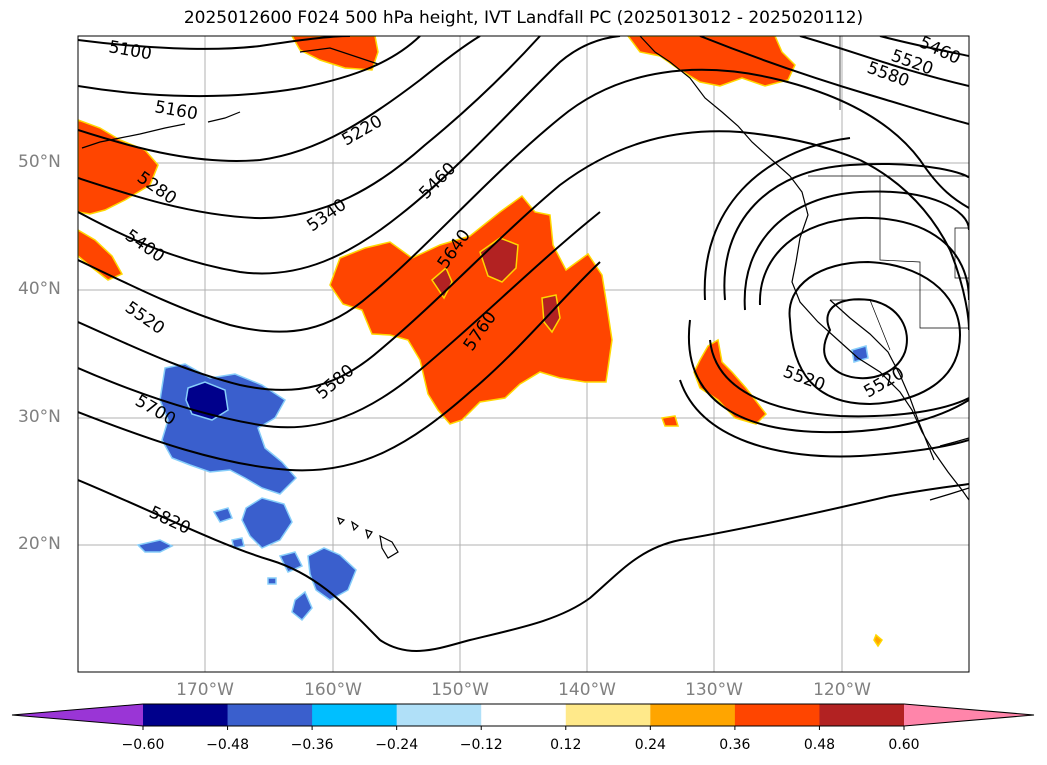  Describe the element at coordinates (819, 745) in the screenshot. I see `colorbar-tick-label: 0.48` at that location.